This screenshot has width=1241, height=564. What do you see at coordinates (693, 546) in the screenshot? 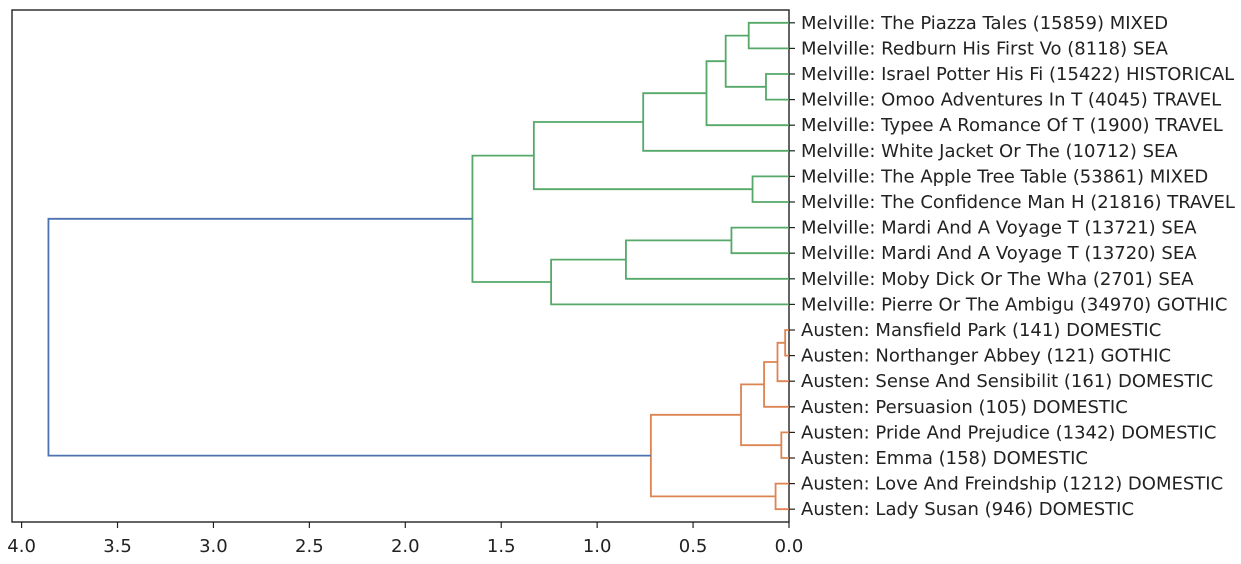
I see `x-tick-label: 0.5` at bounding box center [693, 546].